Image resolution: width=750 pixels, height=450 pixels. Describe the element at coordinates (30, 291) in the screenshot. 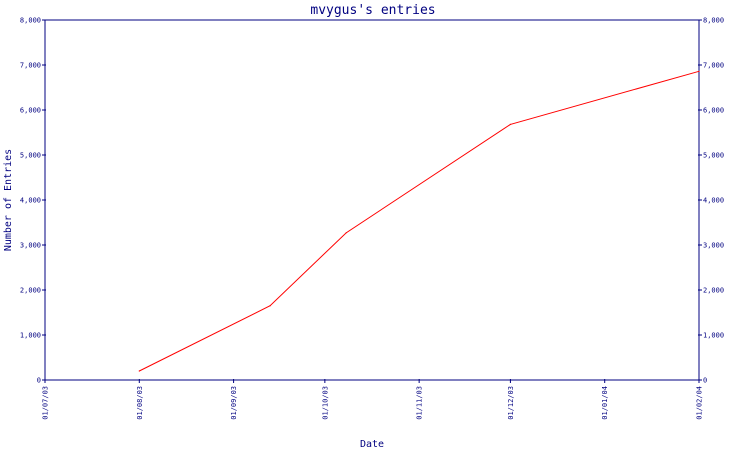

I see `y-tick-label-left: 2,000` at that location.